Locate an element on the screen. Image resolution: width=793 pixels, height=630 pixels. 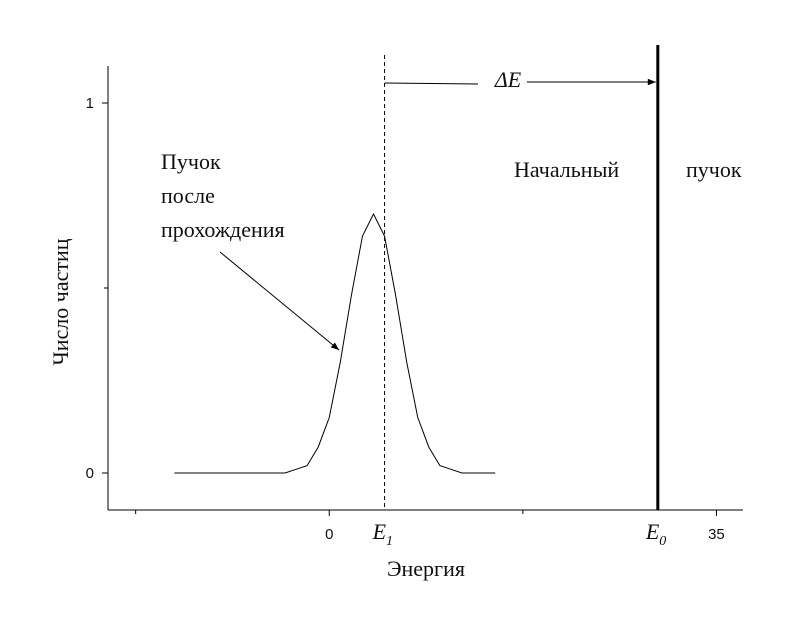
marker-label: E1 is located at coordinates (382, 534).